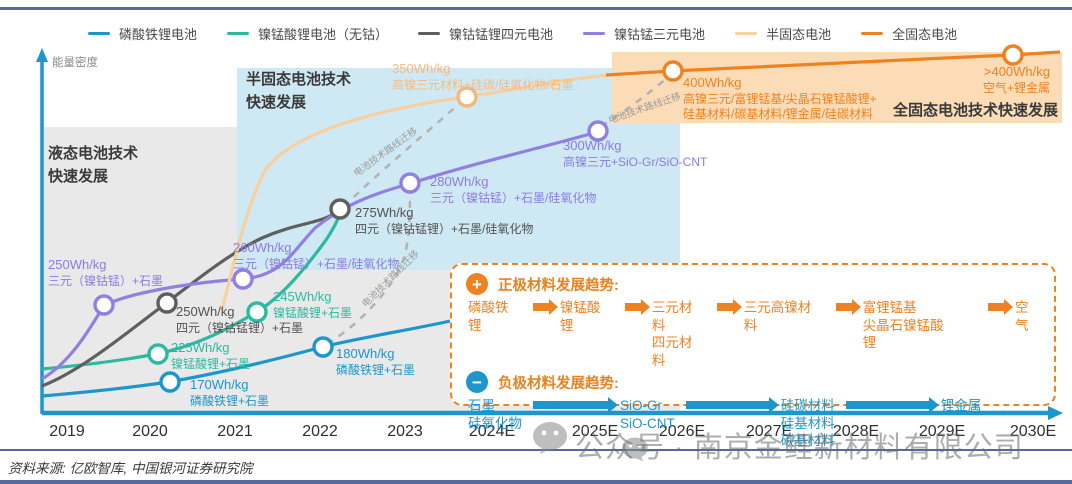 This screenshot has height=484, width=1072. I want to click on point-value: 180Wh/kg, so click(365, 353).